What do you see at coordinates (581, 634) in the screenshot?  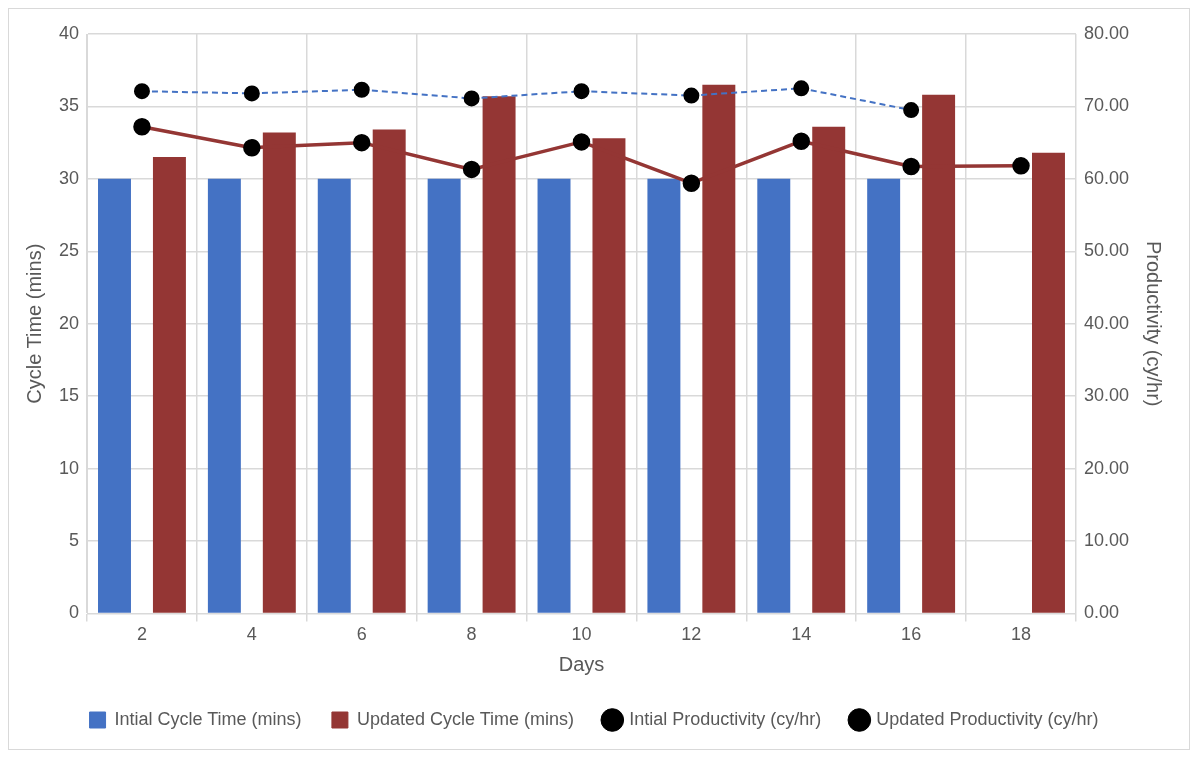 I see `x-tick-label: 10` at bounding box center [581, 634].